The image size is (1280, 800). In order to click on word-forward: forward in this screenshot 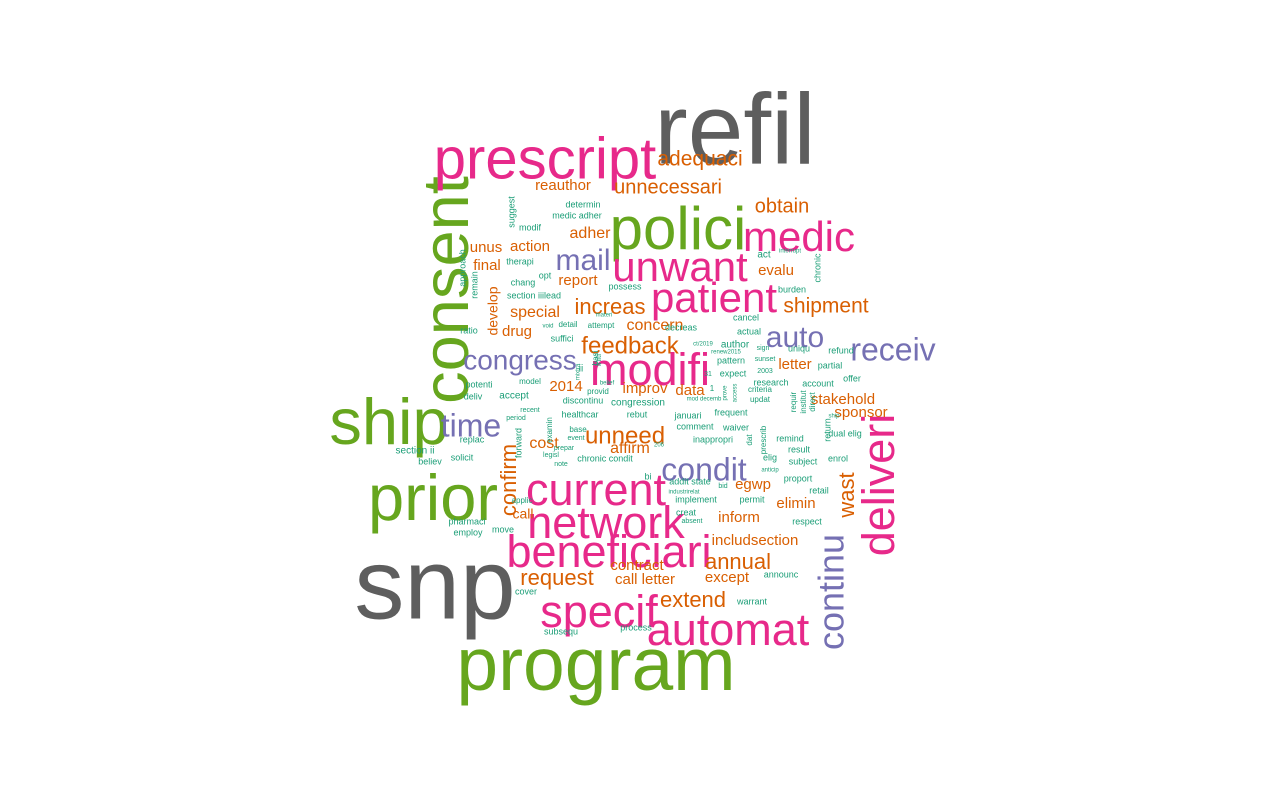, I will do `click(518, 443)`.